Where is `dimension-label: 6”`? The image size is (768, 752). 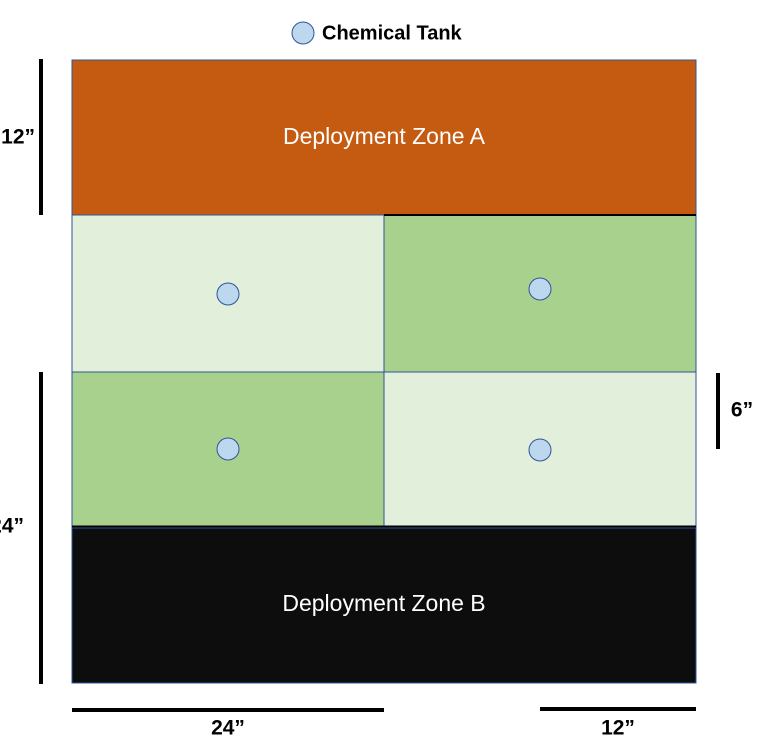 dimension-label: 6” is located at coordinates (742, 410).